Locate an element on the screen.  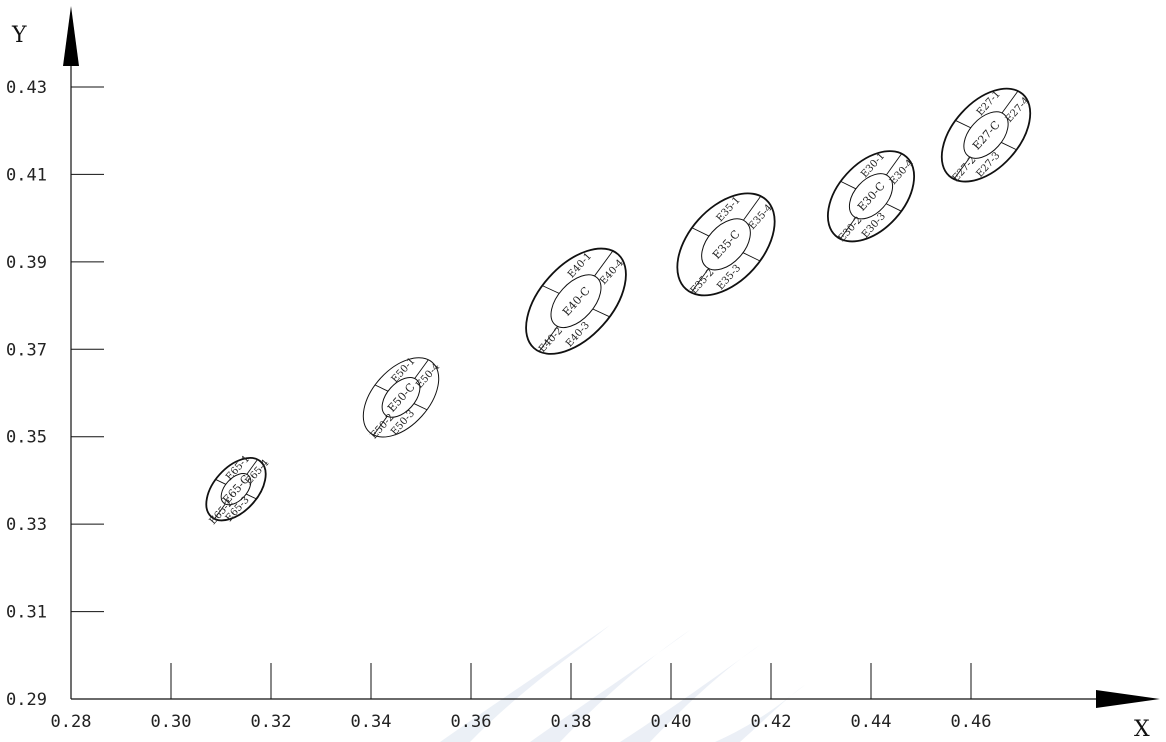
zone-label: E30-4 is located at coordinates (902, 172).